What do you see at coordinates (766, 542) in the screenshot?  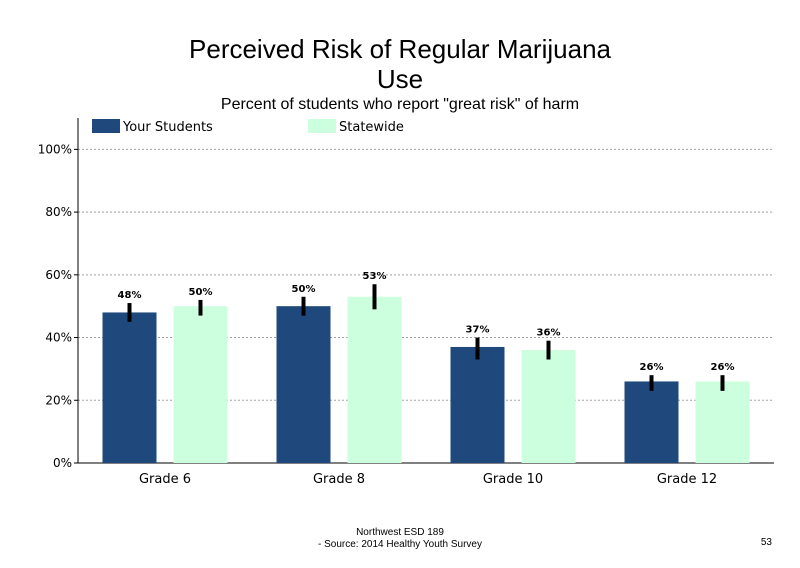 I see `page-number: 53` at bounding box center [766, 542].